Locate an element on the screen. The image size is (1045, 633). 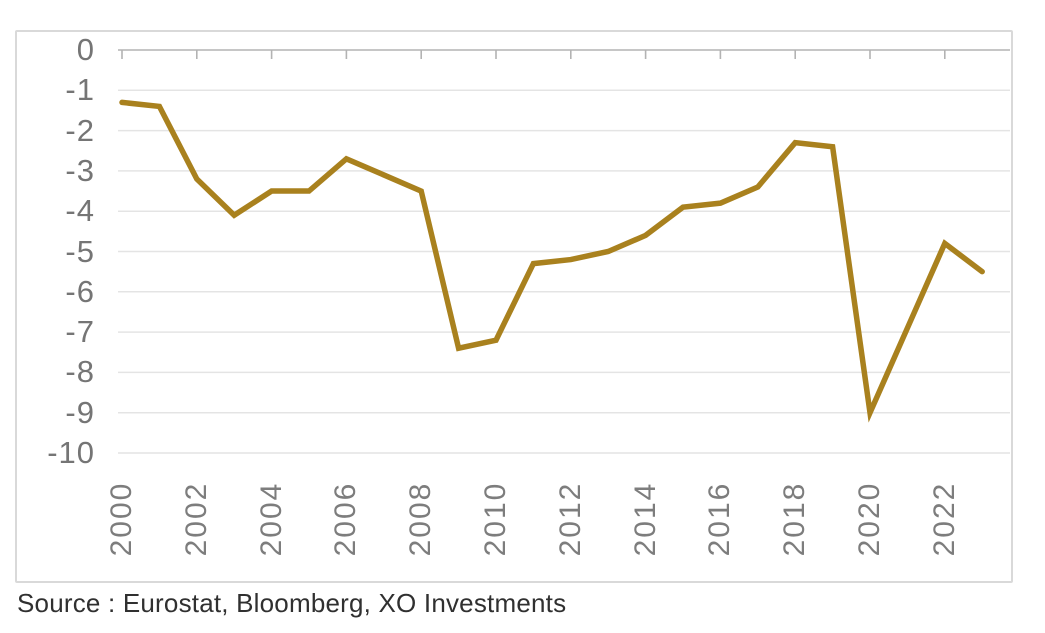
x-tick-label: 2020 is located at coordinates (869, 519).